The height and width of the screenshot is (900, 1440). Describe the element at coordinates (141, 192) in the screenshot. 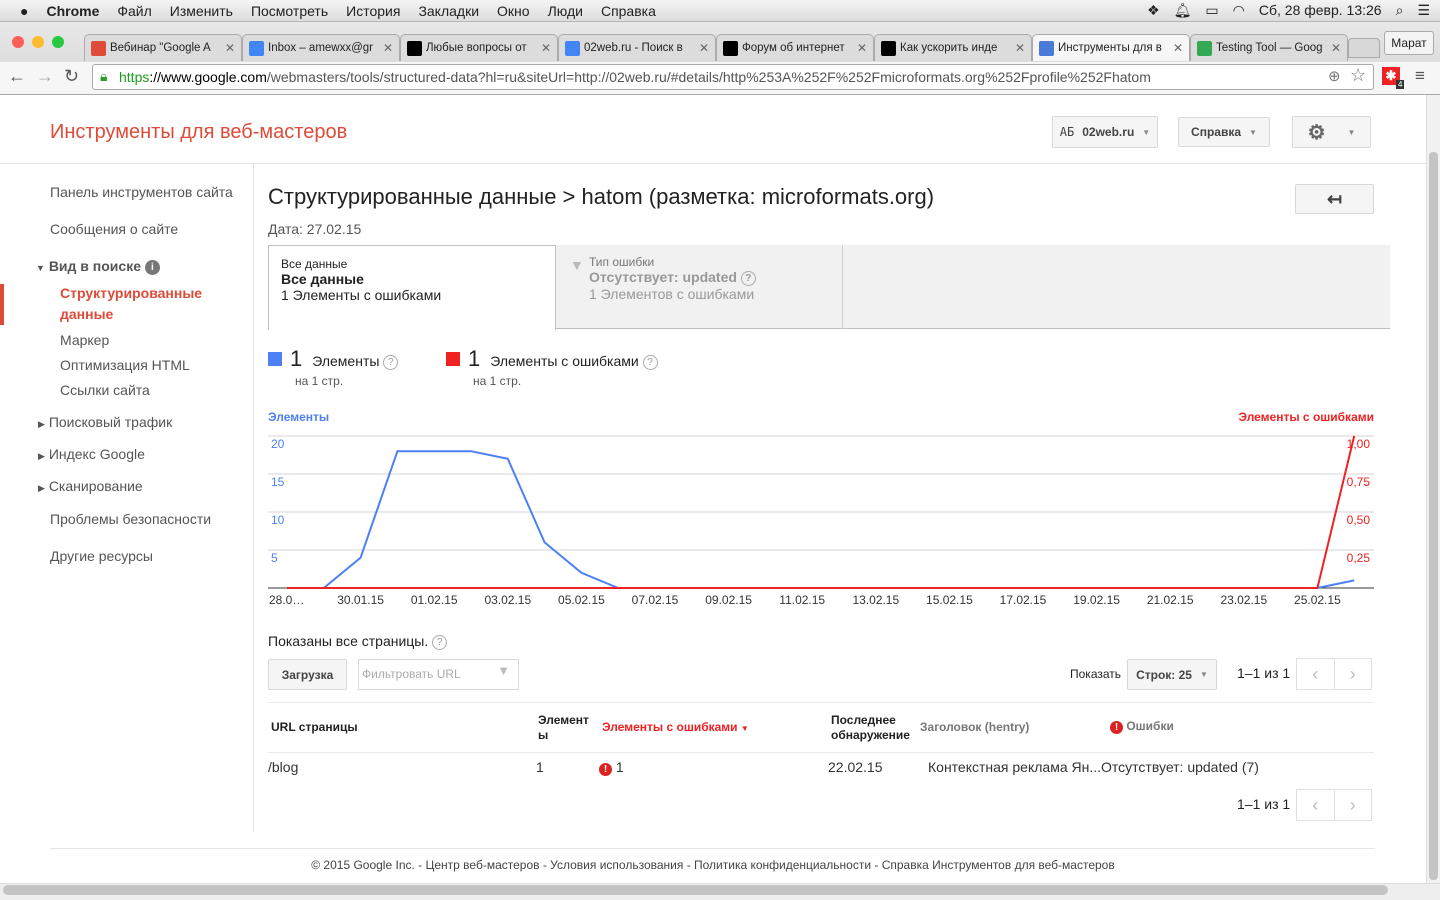

I see `sidebar-item-dashboard: Панель инструментов сайта` at that location.